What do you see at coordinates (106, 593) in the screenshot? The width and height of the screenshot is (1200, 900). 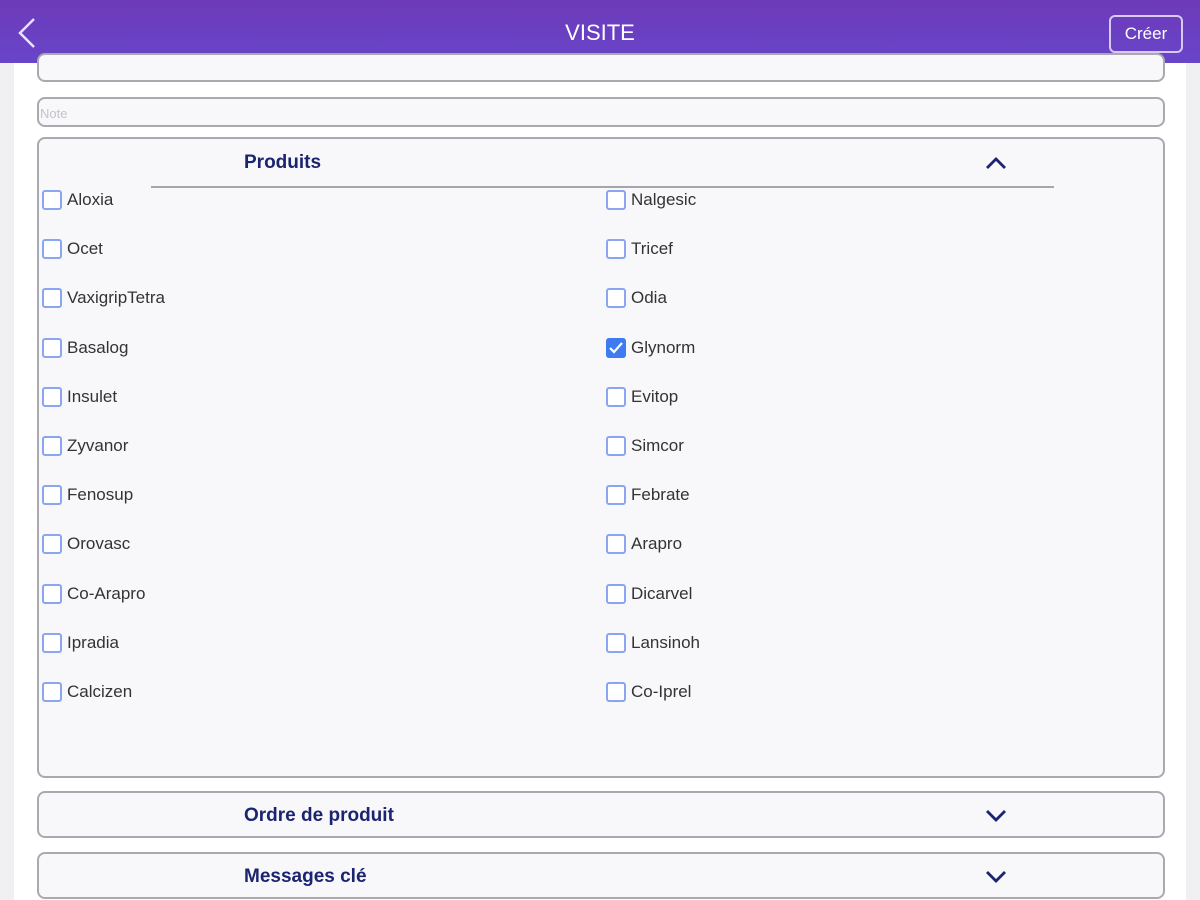 I see `product-label: Co-Arapro` at bounding box center [106, 593].